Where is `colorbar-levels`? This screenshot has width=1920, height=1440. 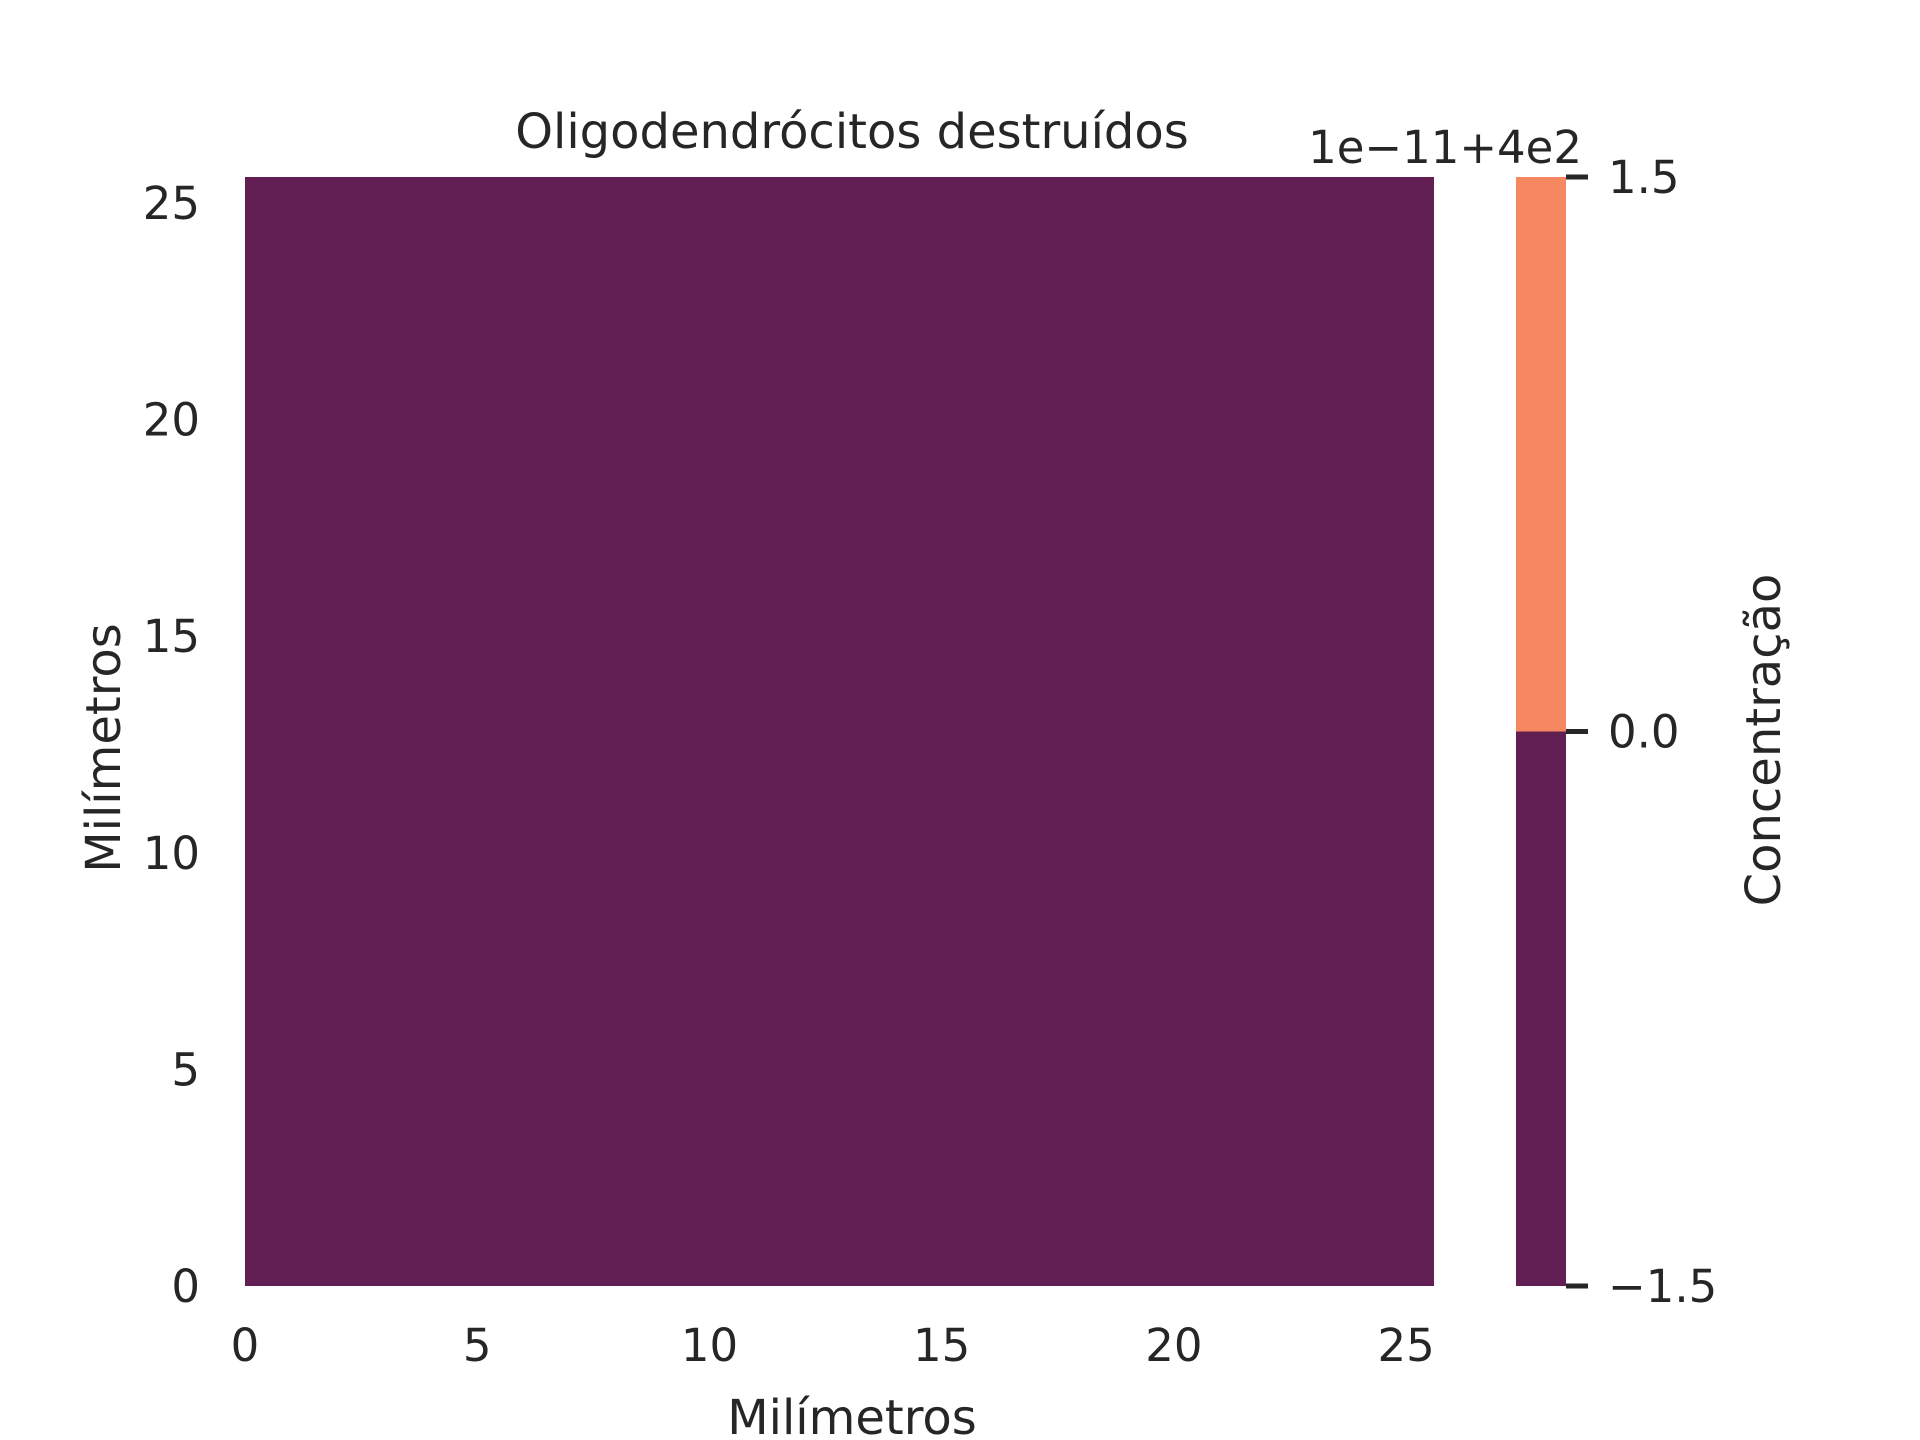 colorbar-levels is located at coordinates (1541, 731).